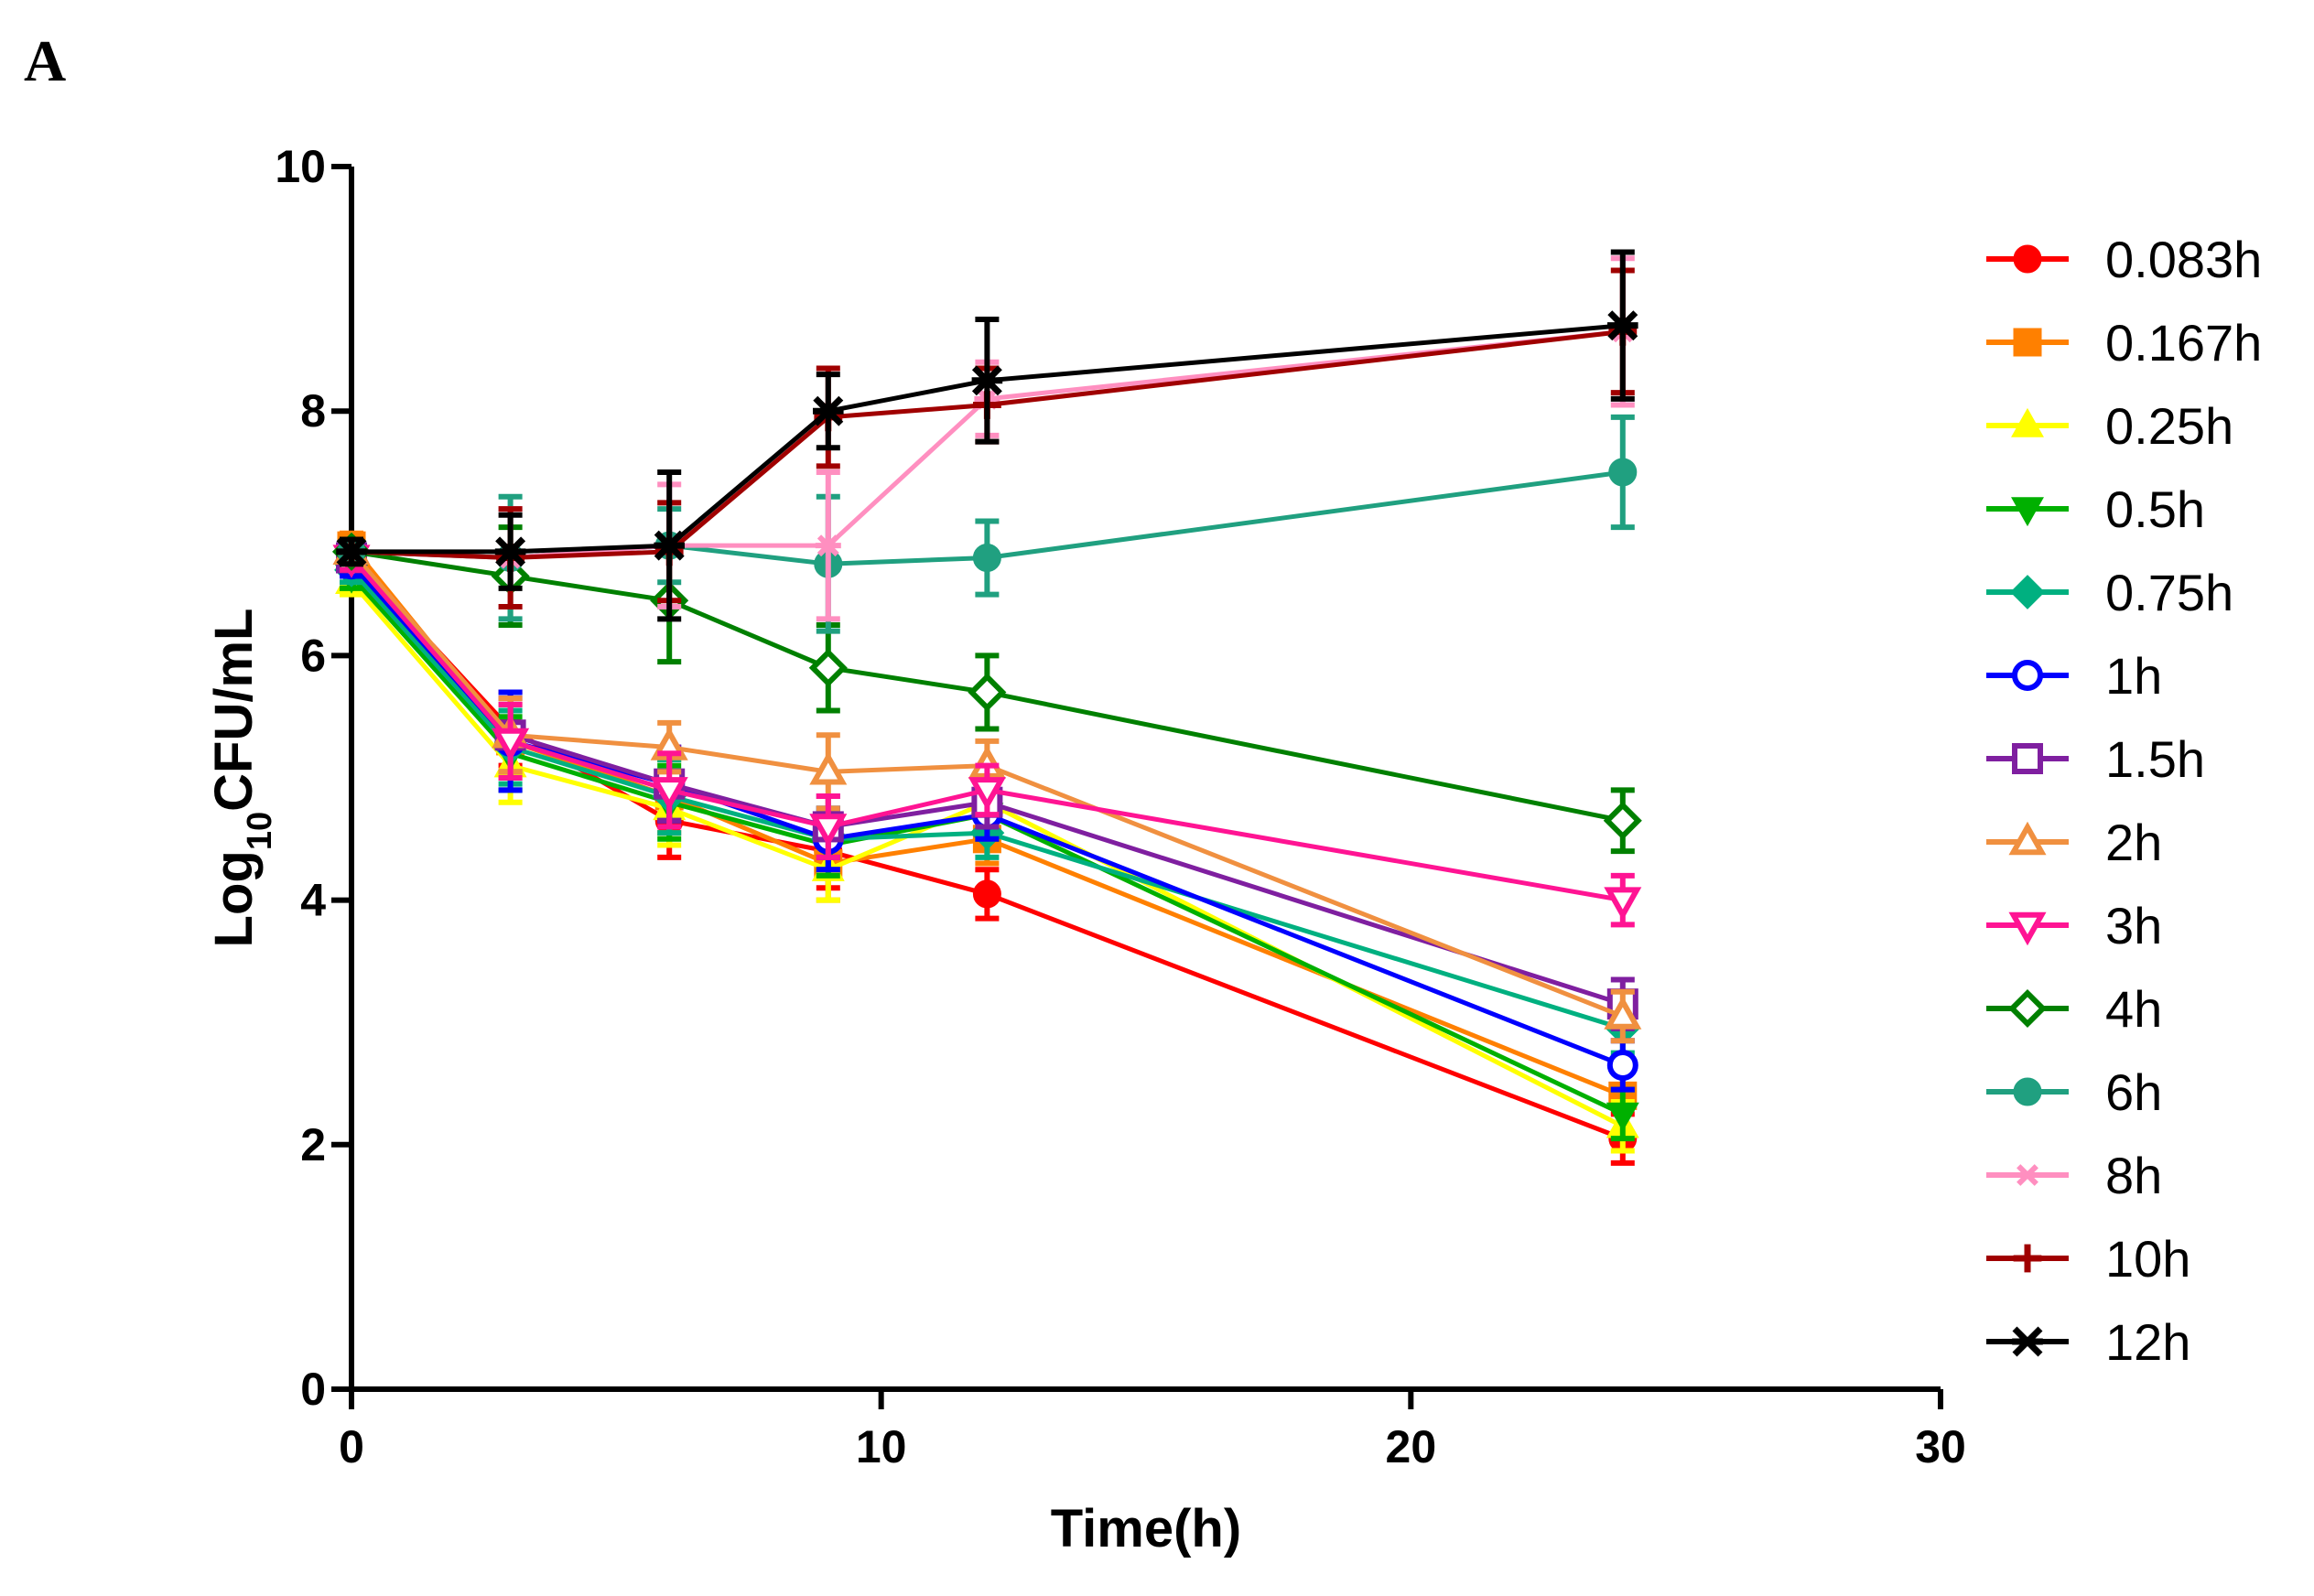 The width and height of the screenshot is (2314, 1596). I want to click on y-ticks-group: 0 2 4 6 8 10, so click(313, 778).